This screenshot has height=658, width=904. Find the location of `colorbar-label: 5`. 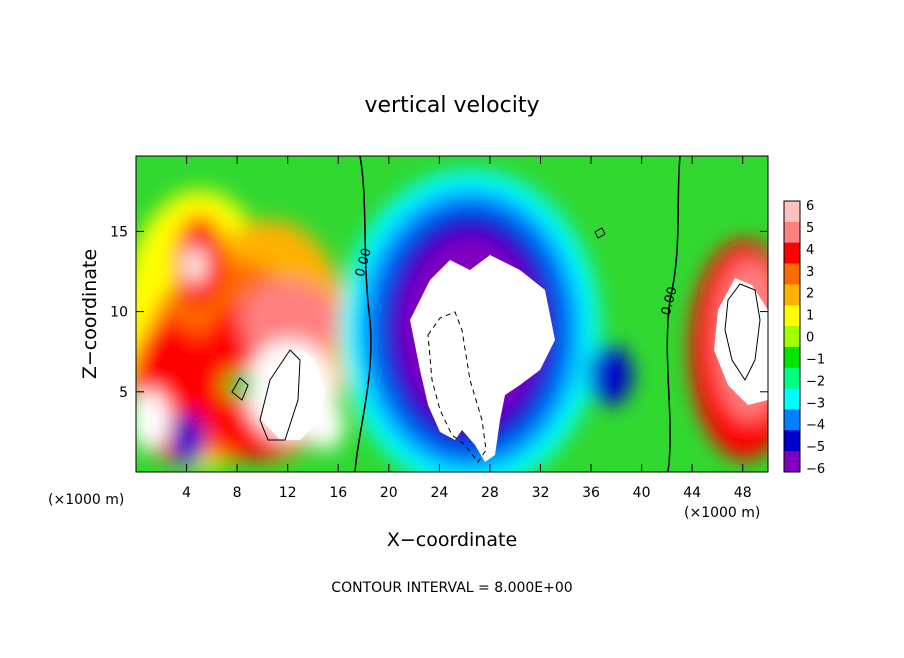

colorbar-label: 5 is located at coordinates (810, 228).